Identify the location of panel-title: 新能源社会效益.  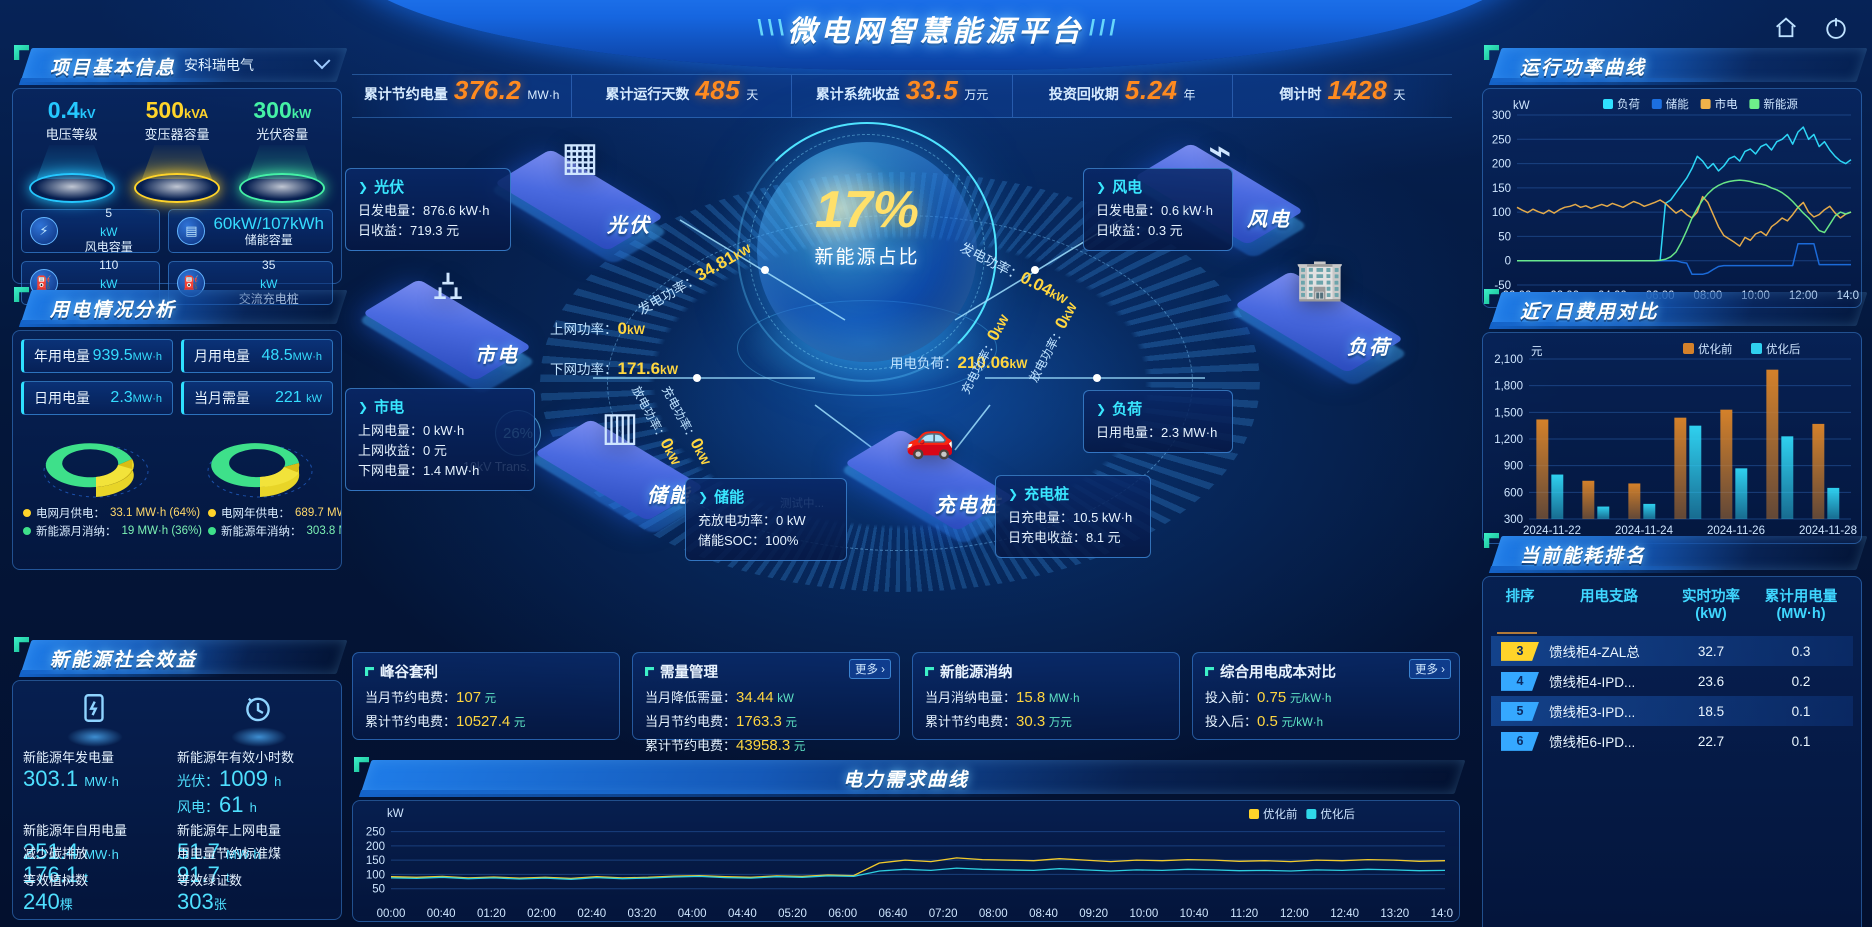
(124, 660).